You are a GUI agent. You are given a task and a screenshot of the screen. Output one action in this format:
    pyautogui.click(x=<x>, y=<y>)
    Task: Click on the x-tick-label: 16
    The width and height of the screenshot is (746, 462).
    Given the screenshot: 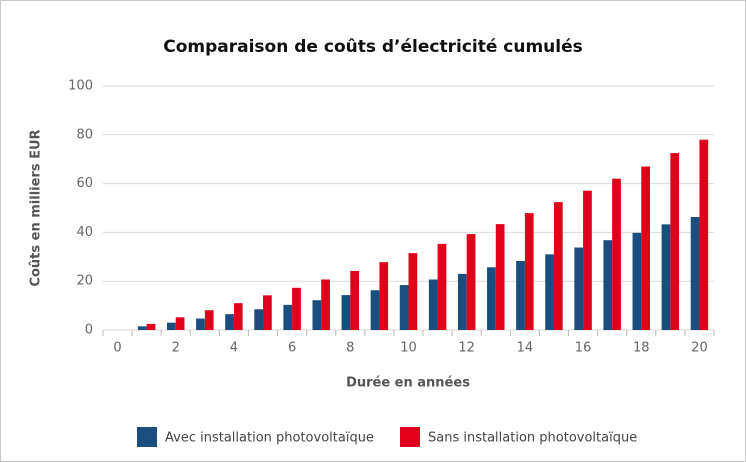 What is the action you would take?
    pyautogui.click(x=583, y=348)
    